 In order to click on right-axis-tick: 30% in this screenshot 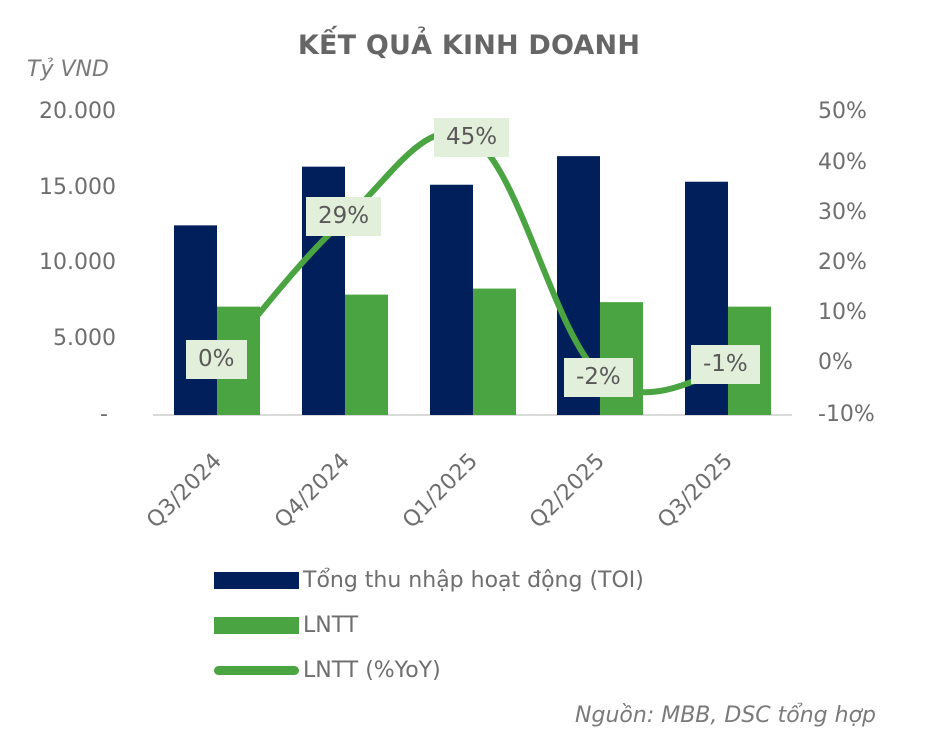, I will do `click(842, 212)`.